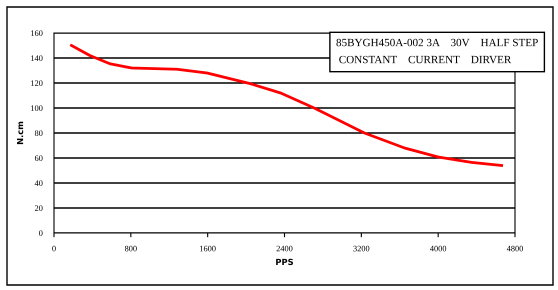  What do you see at coordinates (284, 249) in the screenshot?
I see `x-tick-label: 2400` at bounding box center [284, 249].